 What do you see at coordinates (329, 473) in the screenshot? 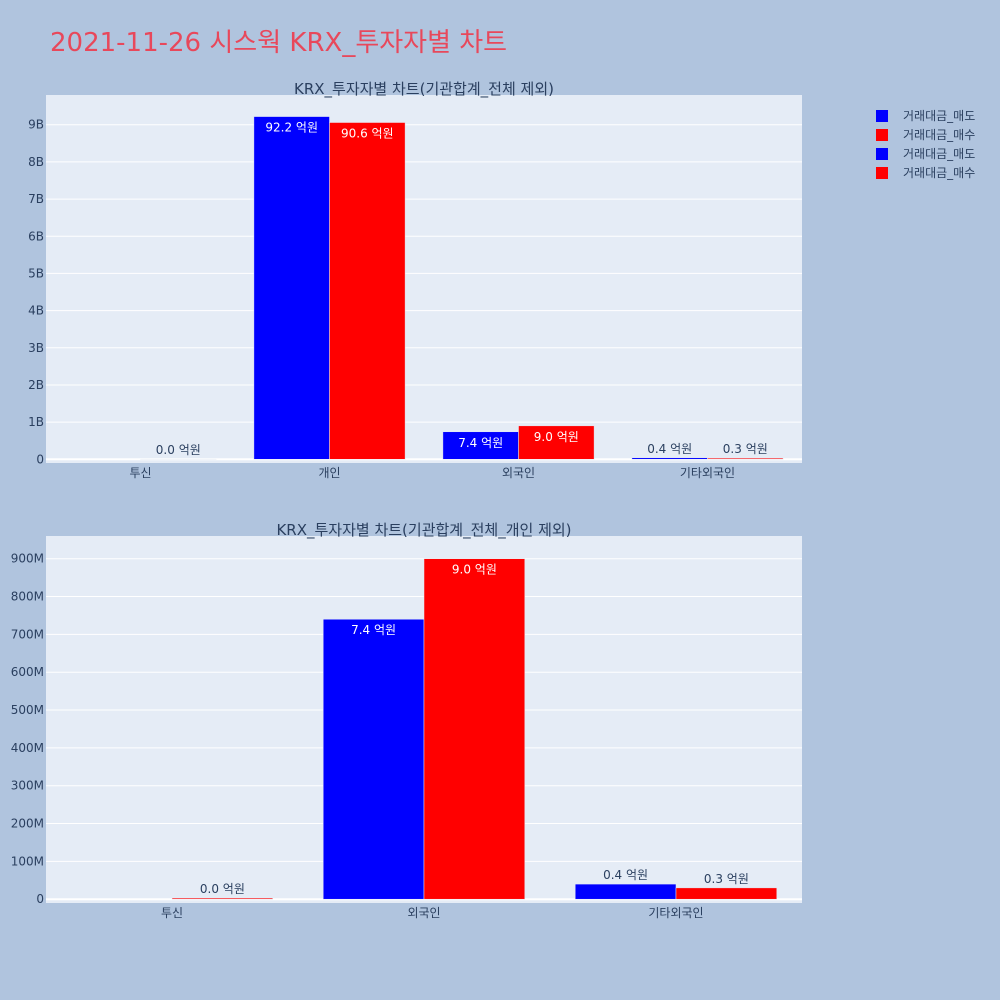
I see `x-tick-label: 개인` at bounding box center [329, 473].